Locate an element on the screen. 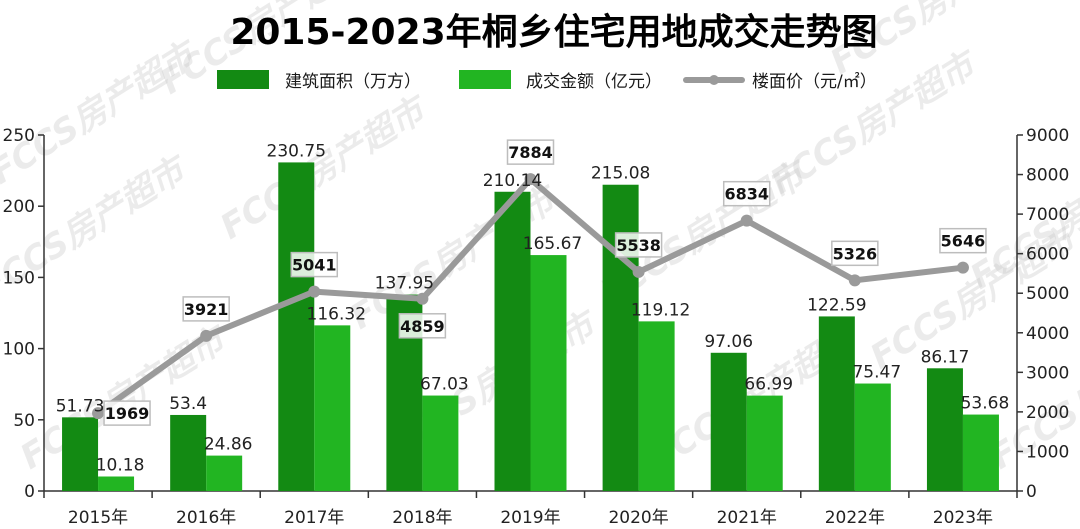 The height and width of the screenshot is (529, 1080). x-tick-label: 2019年 is located at coordinates (530, 518).